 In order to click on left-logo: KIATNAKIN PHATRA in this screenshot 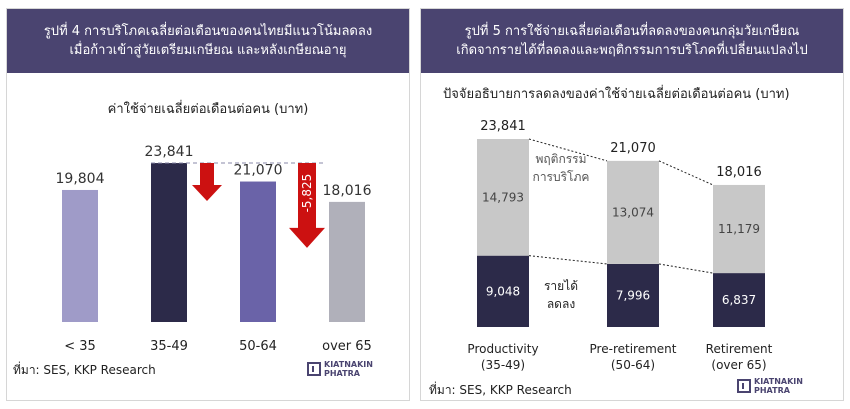, I will do `click(340, 369)`.